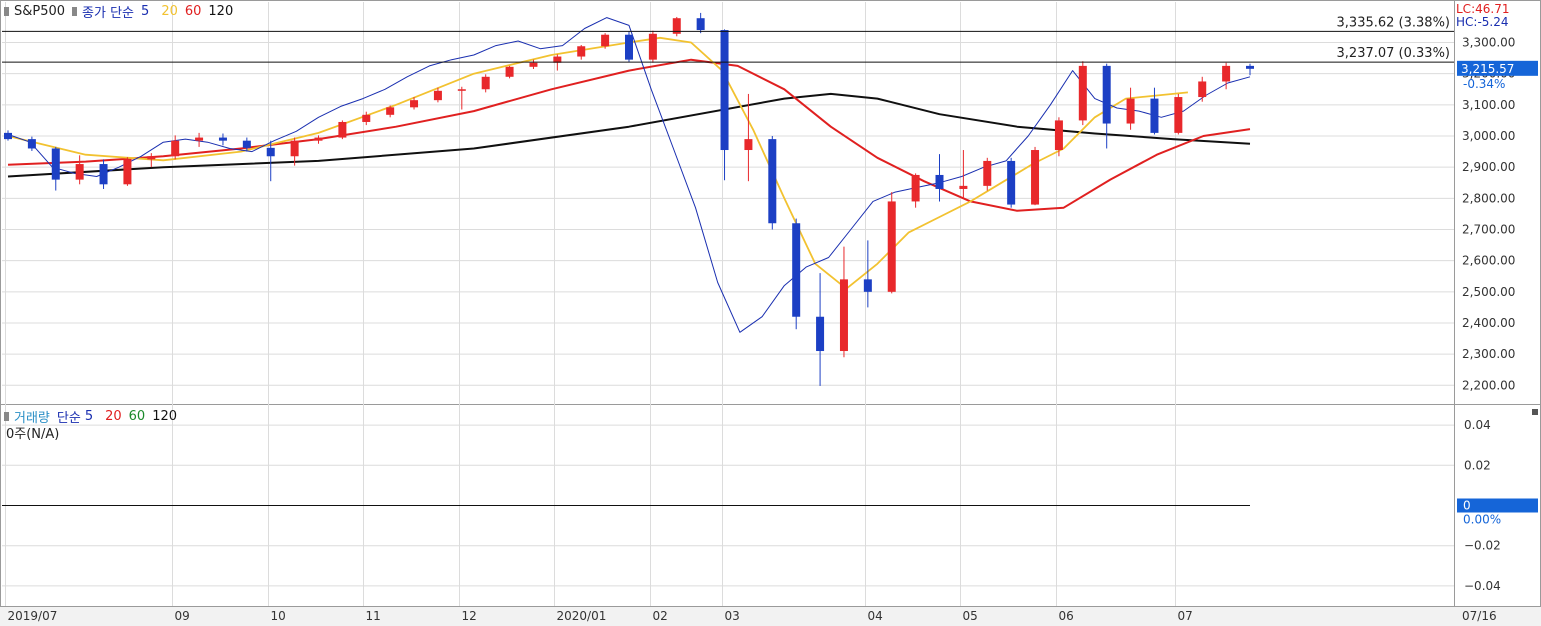 Image resolution: width=1541 pixels, height=626 pixels. What do you see at coordinates (1482, 22) in the screenshot?
I see `hc-readout: HC:-5.24` at bounding box center [1482, 22].